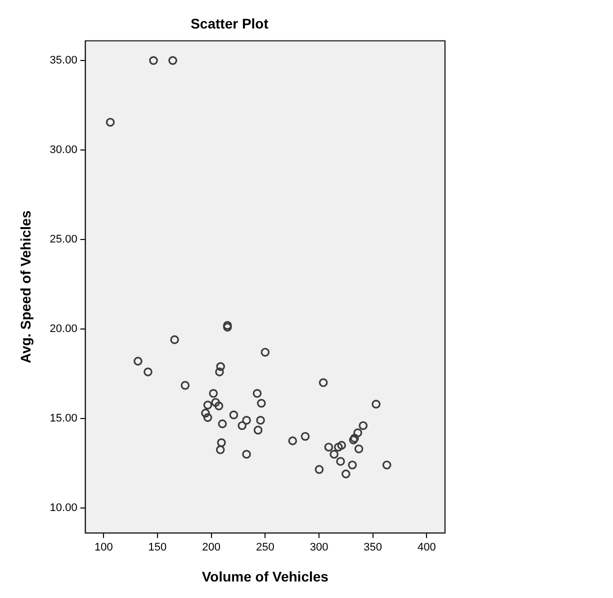 This screenshot has height=598, width=613. What do you see at coordinates (265, 576) in the screenshot?
I see `x-axis-title: Volume of Vehicles` at bounding box center [265, 576].